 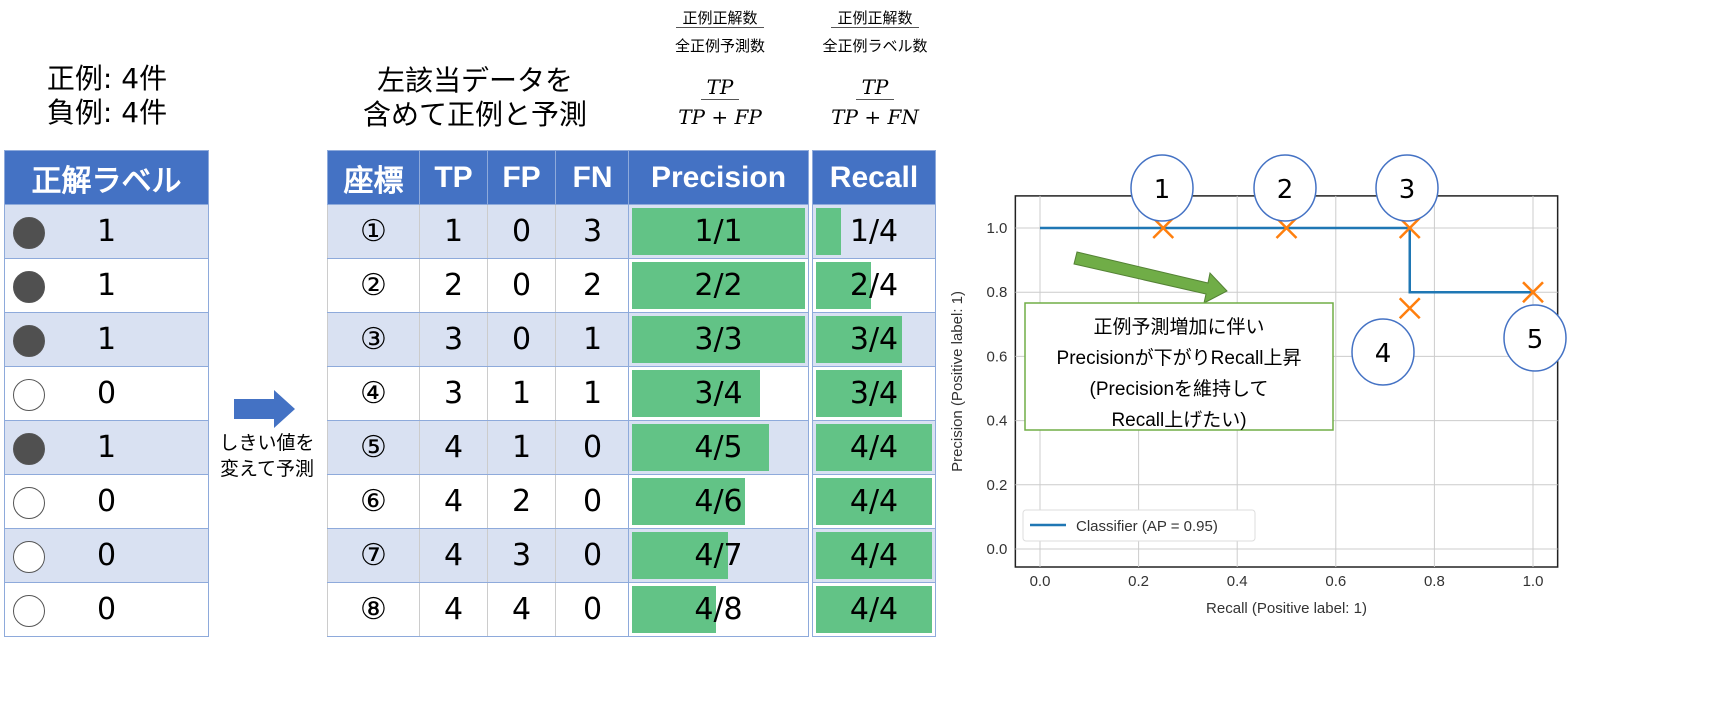 What do you see at coordinates (267, 443) in the screenshot?
I see `threshold-caption-line1: しきい値を` at bounding box center [267, 443].